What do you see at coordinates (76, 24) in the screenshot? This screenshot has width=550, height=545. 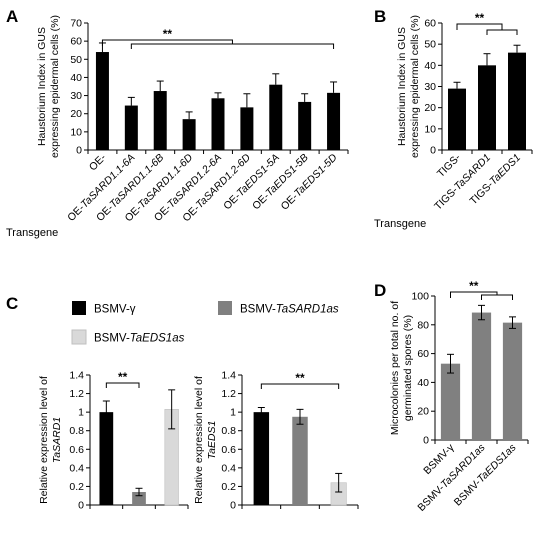 I see `y-tick-label: 70` at bounding box center [76, 24].